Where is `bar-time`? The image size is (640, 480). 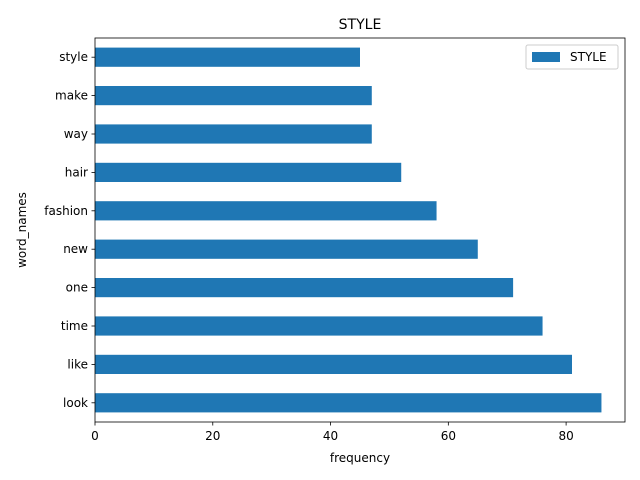 bar-time is located at coordinates (319, 326).